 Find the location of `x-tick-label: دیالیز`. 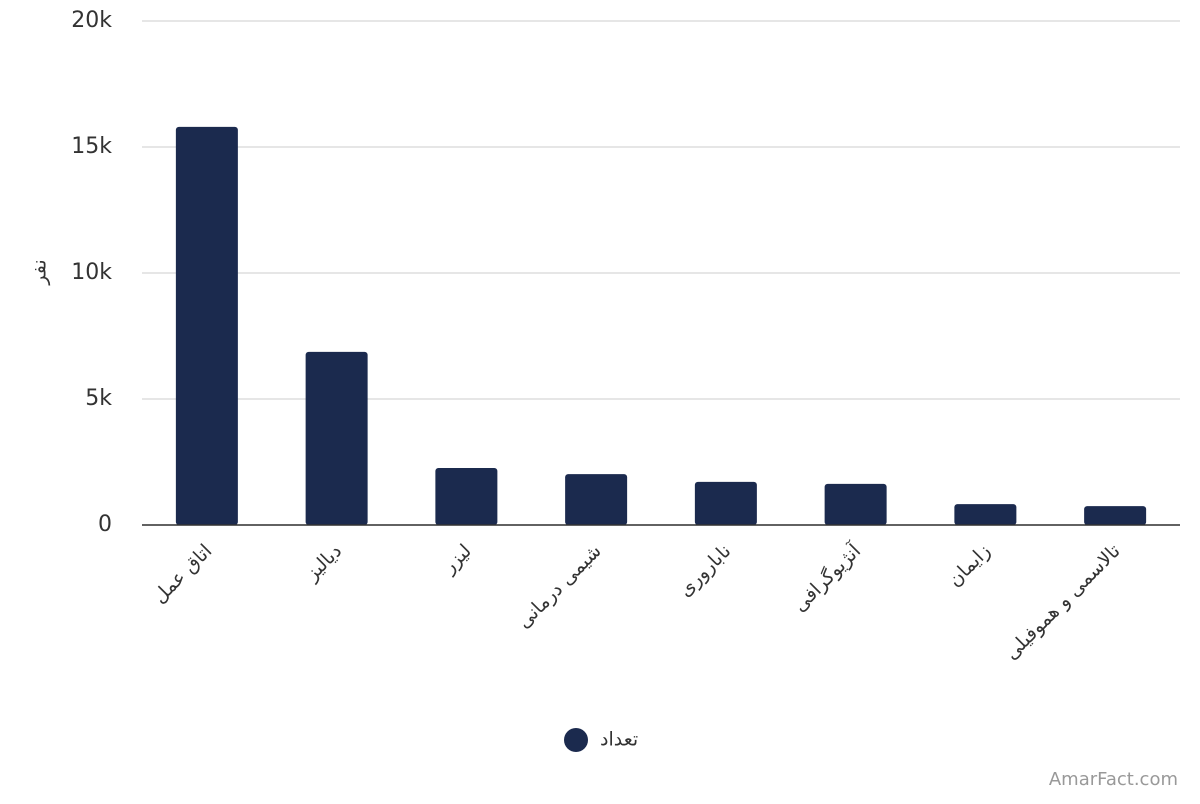

x-tick-label: دیالیز is located at coordinates (324, 563).